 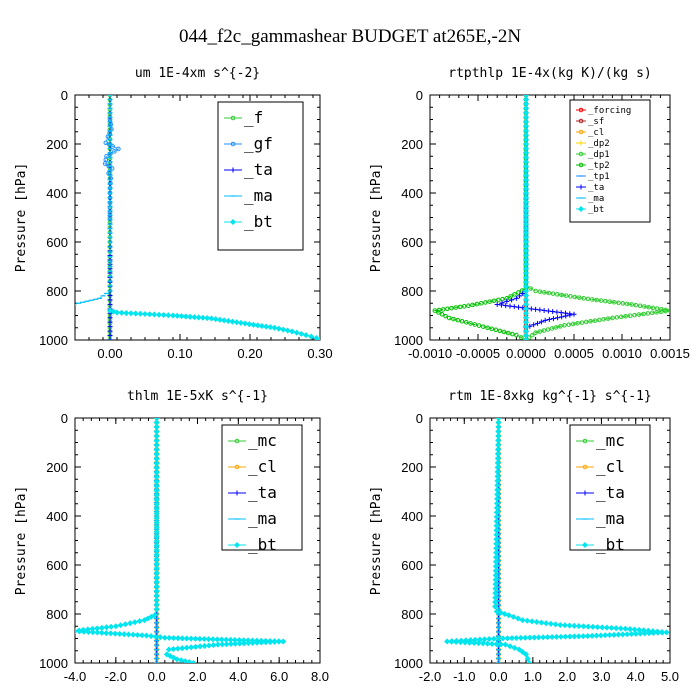 I want to click on x-tick-label: 1.0, so click(x=533, y=676).